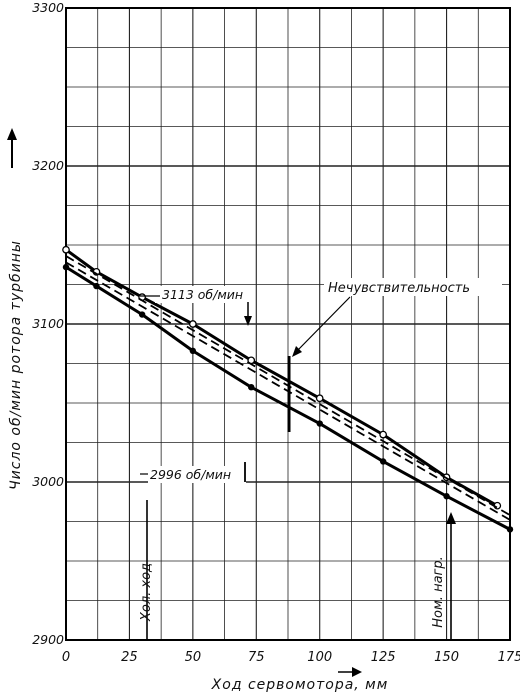  Describe the element at coordinates (202, 294) in the screenshot. I see `annotation-3113: 3113 об/мин` at that location.